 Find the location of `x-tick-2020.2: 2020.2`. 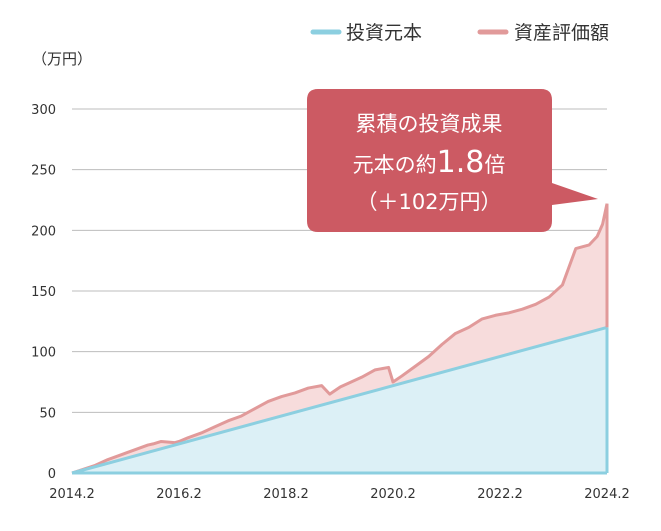

x-tick-2020.2: 2020.2 is located at coordinates (393, 494).